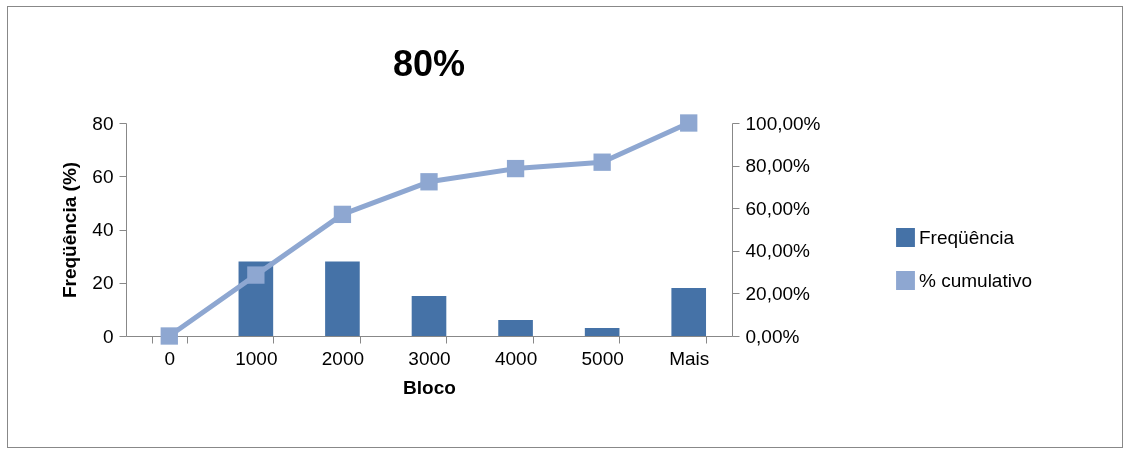 The width and height of the screenshot is (1126, 450). I want to click on y2-tick-label: 40,00%, so click(778, 251).